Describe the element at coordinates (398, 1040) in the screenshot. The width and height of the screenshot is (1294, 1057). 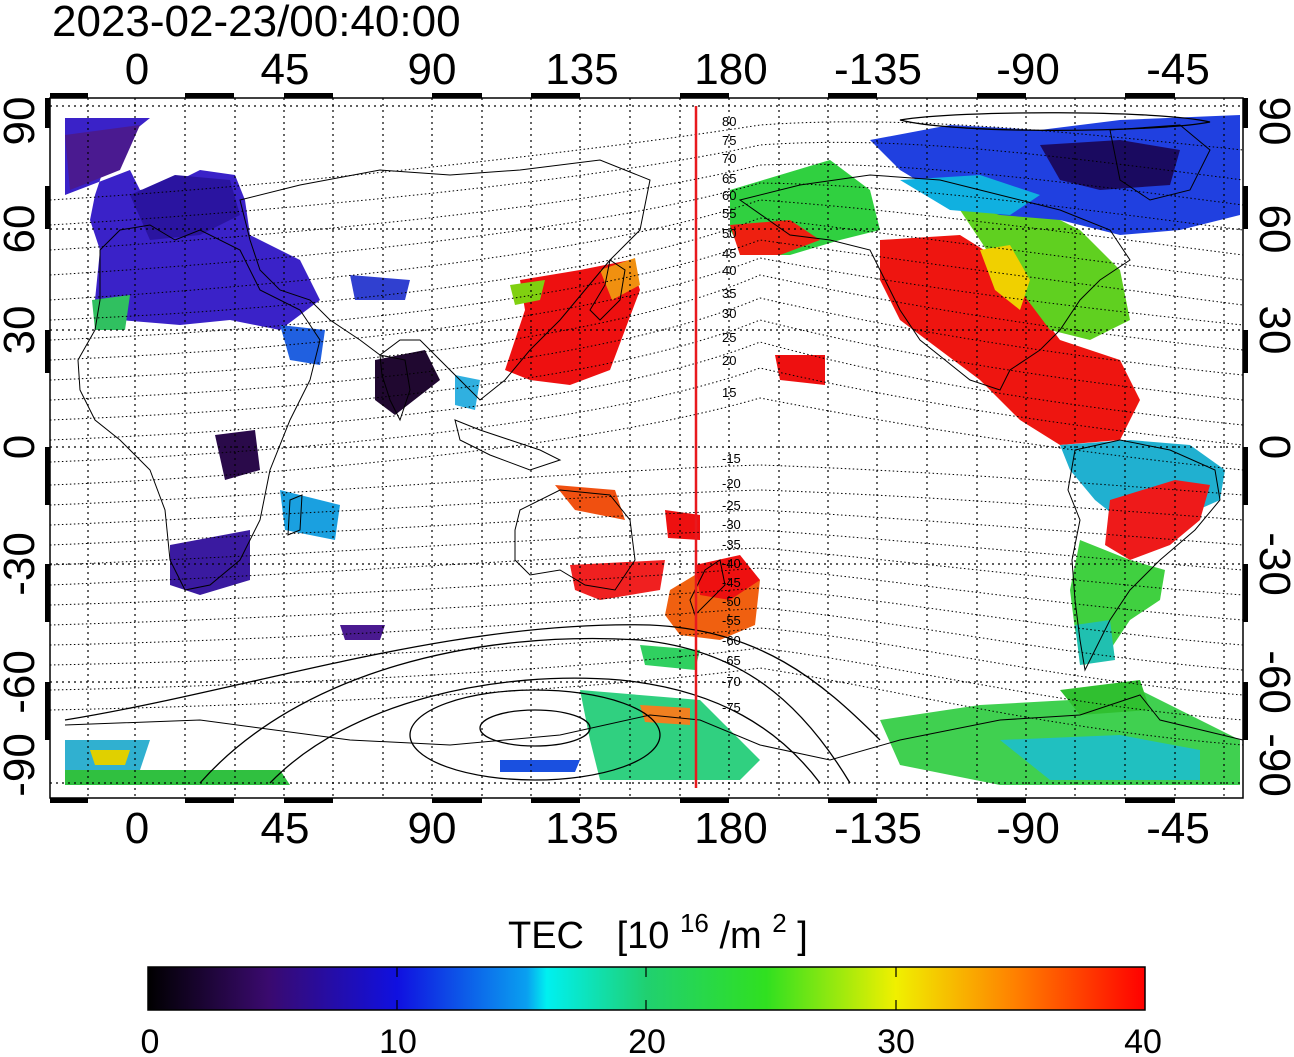
I see `colorbar-tick-label: 10` at that location.